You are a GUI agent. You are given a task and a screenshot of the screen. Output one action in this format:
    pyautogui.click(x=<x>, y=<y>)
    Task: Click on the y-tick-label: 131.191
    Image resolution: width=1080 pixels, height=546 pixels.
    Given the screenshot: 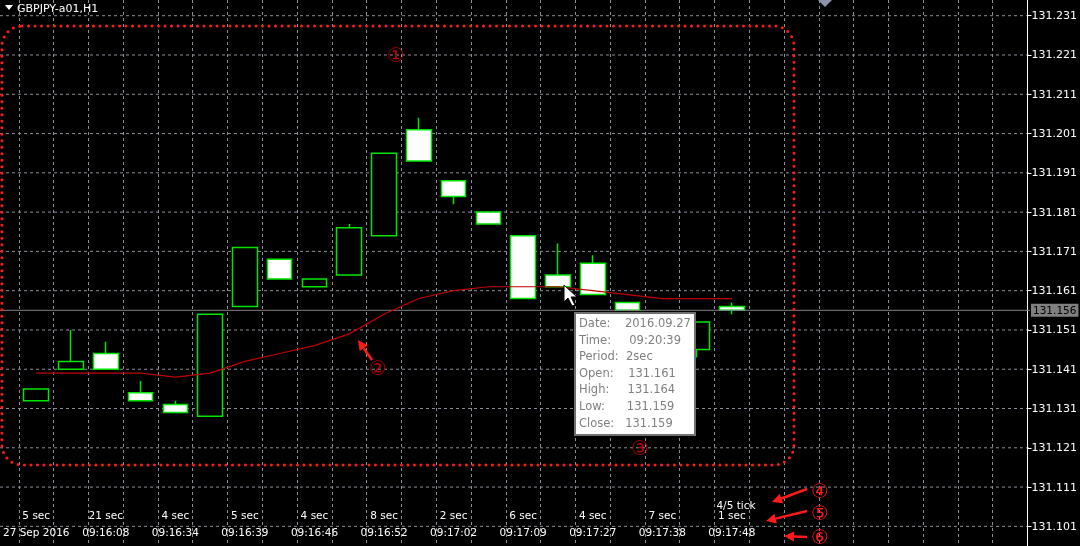 What is the action you would take?
    pyautogui.click(x=1054, y=173)
    